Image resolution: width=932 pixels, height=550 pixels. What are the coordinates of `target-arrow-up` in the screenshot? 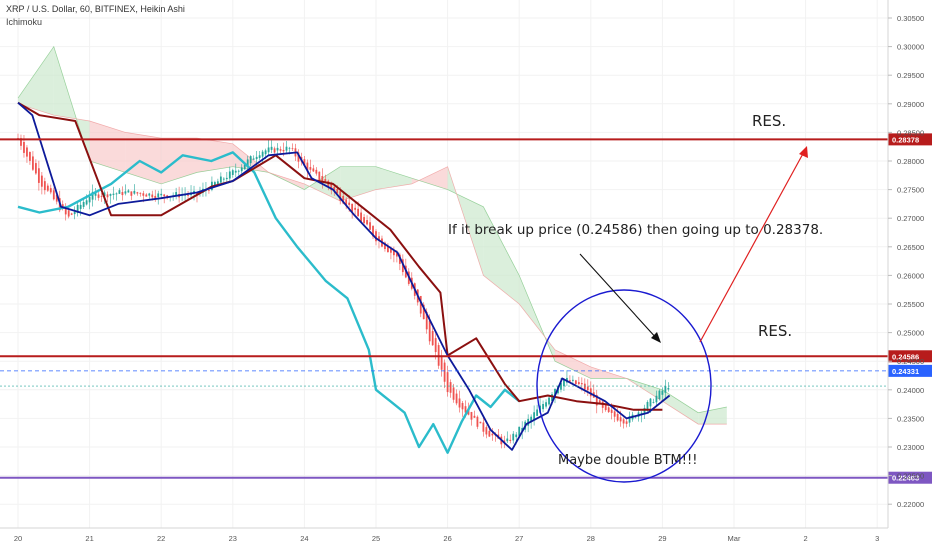 It's located at (752, 246).